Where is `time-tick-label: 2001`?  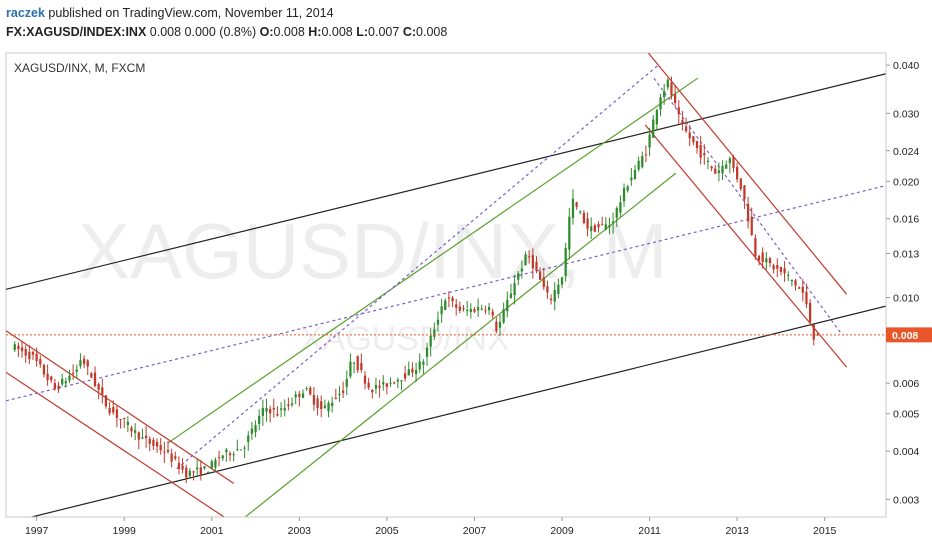
time-tick-label: 2001 is located at coordinates (212, 531).